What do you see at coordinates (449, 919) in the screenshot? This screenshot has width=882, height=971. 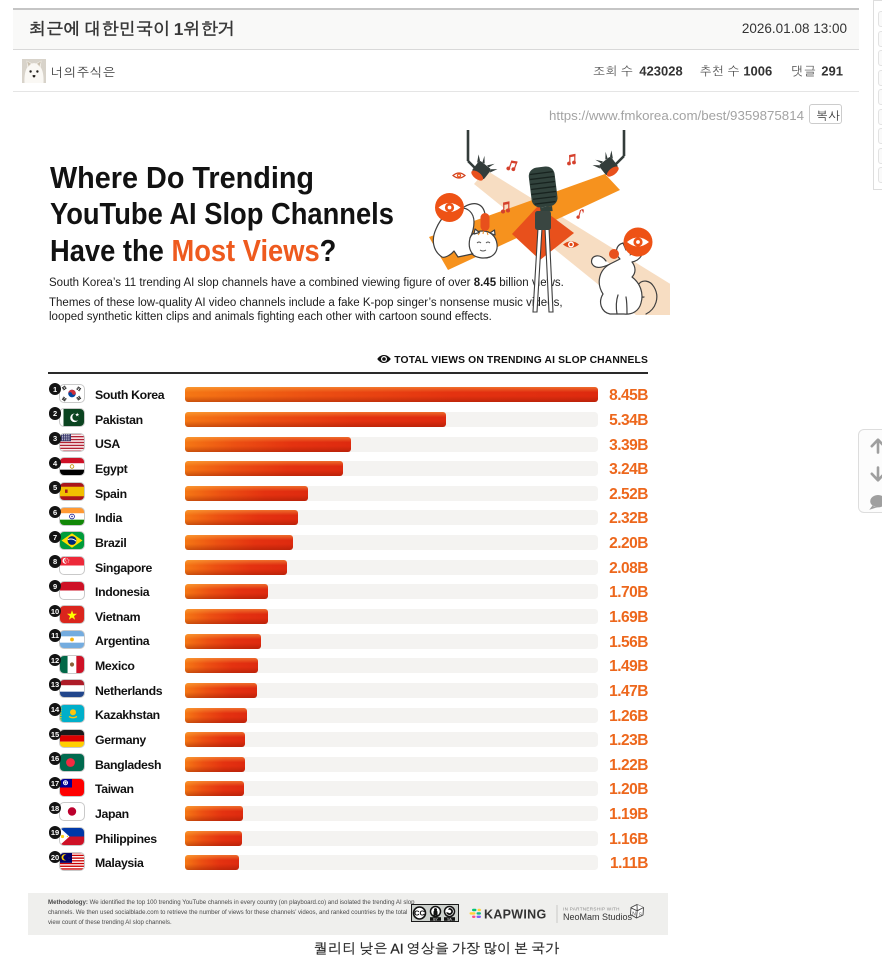 I see `svg-text: SA` at bounding box center [449, 919].